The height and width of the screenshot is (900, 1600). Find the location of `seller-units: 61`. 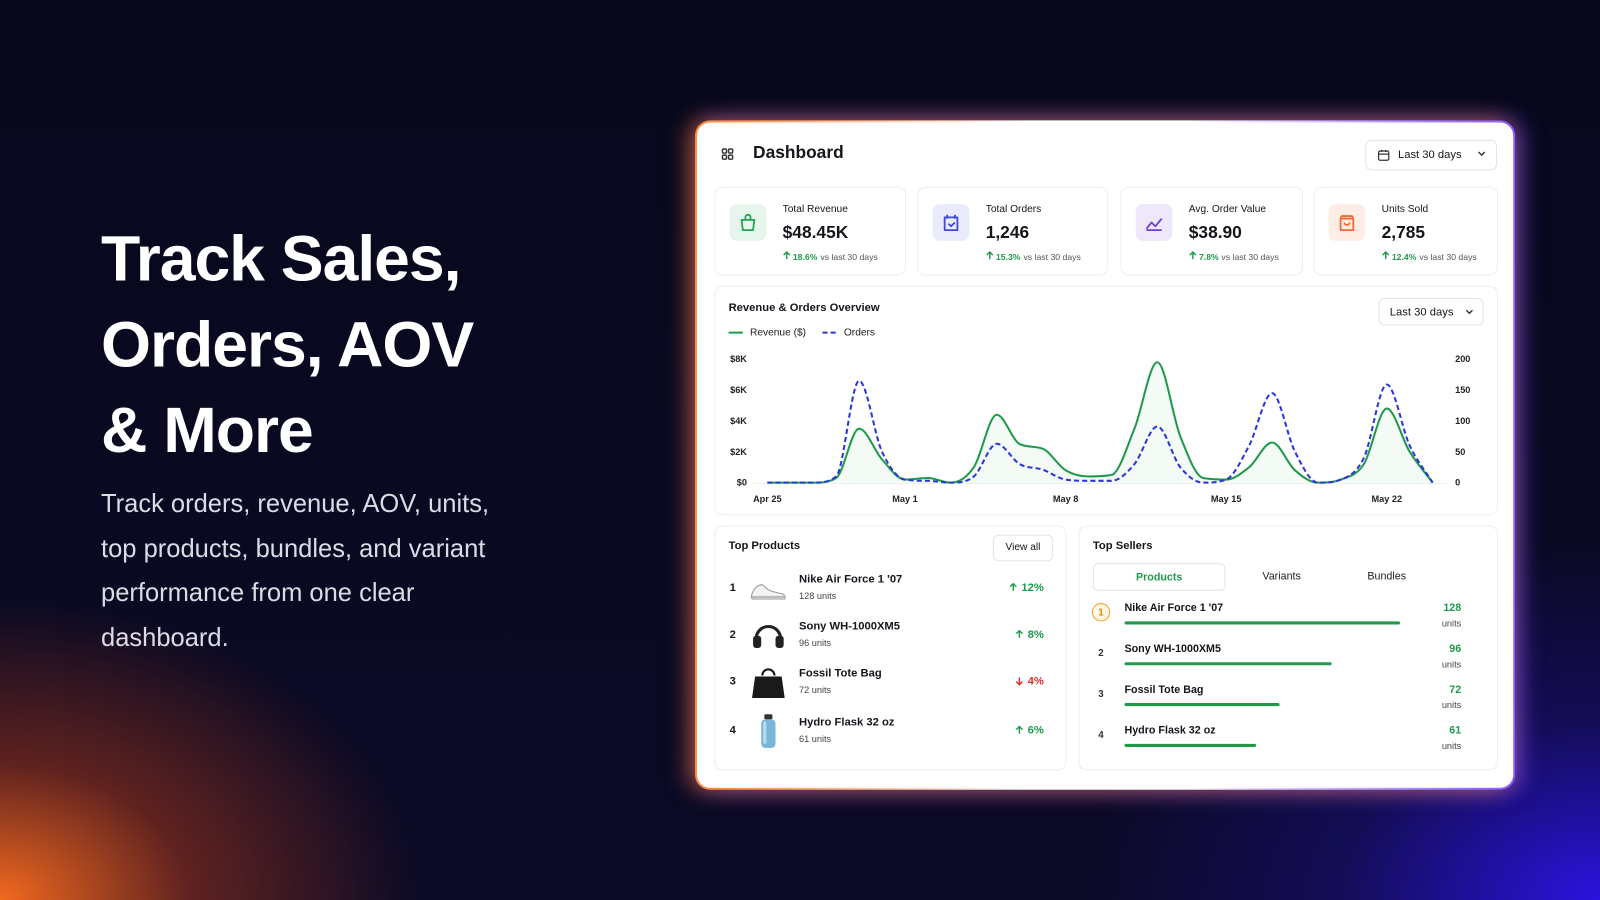

seller-units: 61 is located at coordinates (1455, 730).